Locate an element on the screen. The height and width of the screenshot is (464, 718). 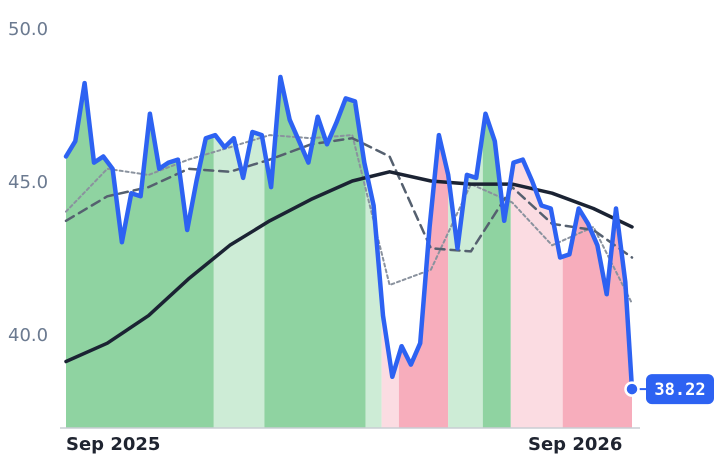
last-value-label: 38.22 is located at coordinates (679, 390).